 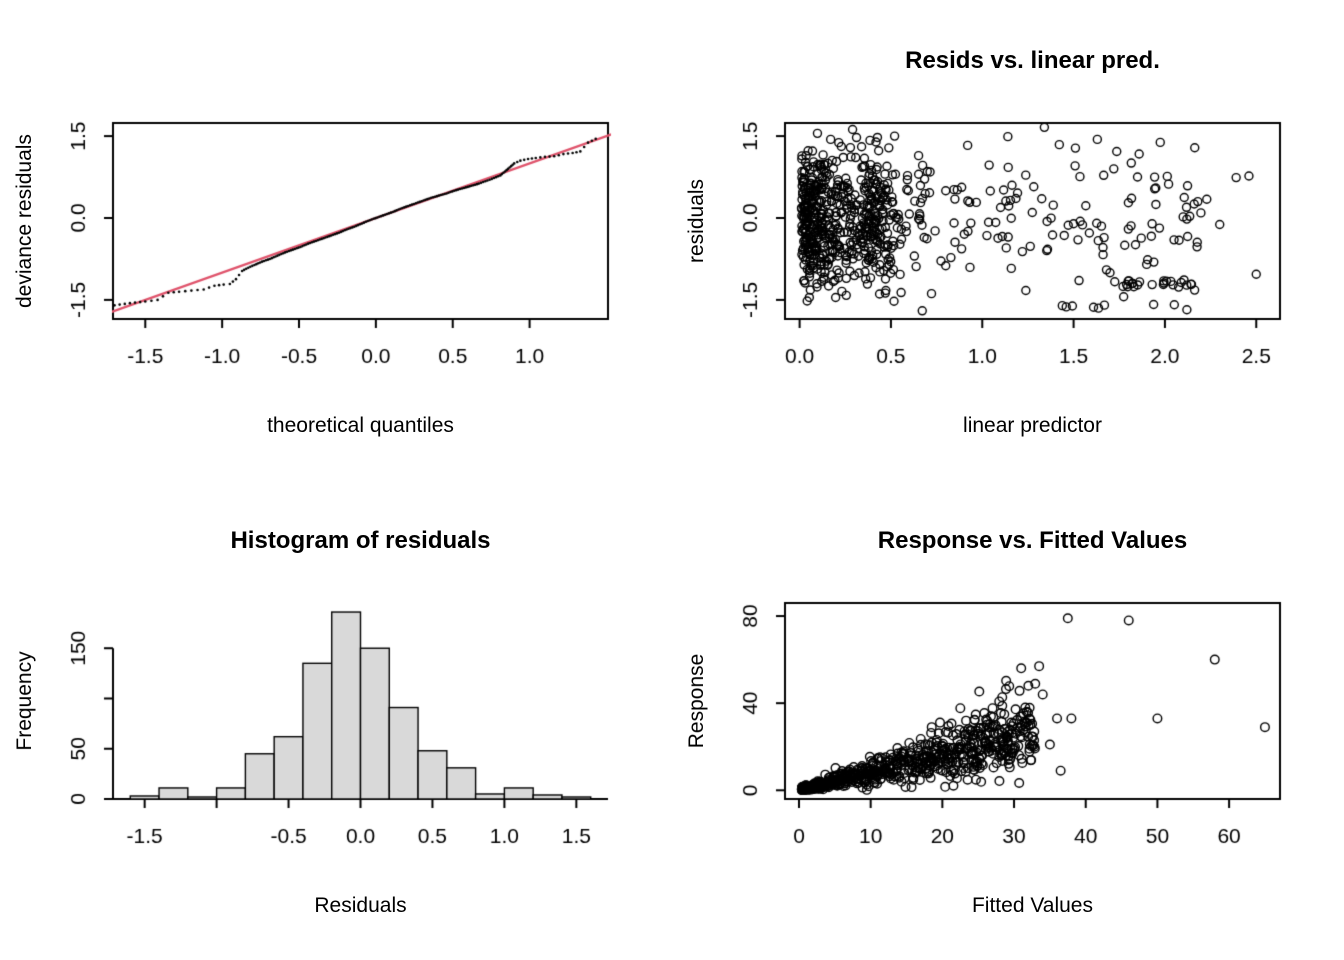 What do you see at coordinates (360, 425) in the screenshot?
I see `qq-x-axis-label: theoretical quantiles` at bounding box center [360, 425].